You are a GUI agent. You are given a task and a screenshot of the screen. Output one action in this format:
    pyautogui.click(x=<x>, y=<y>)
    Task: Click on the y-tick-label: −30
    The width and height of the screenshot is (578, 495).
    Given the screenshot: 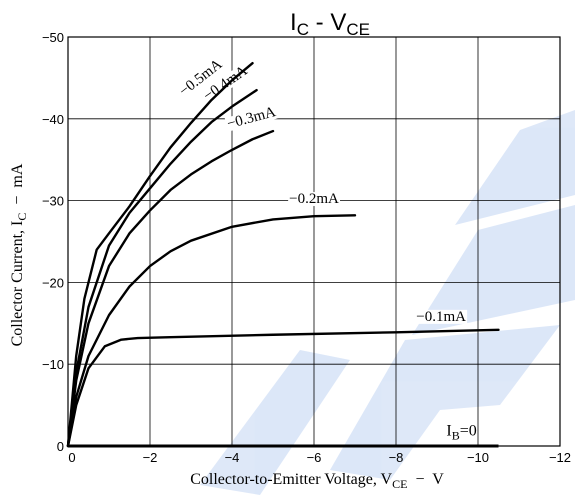 What is the action you would take?
    pyautogui.click(x=53, y=201)
    